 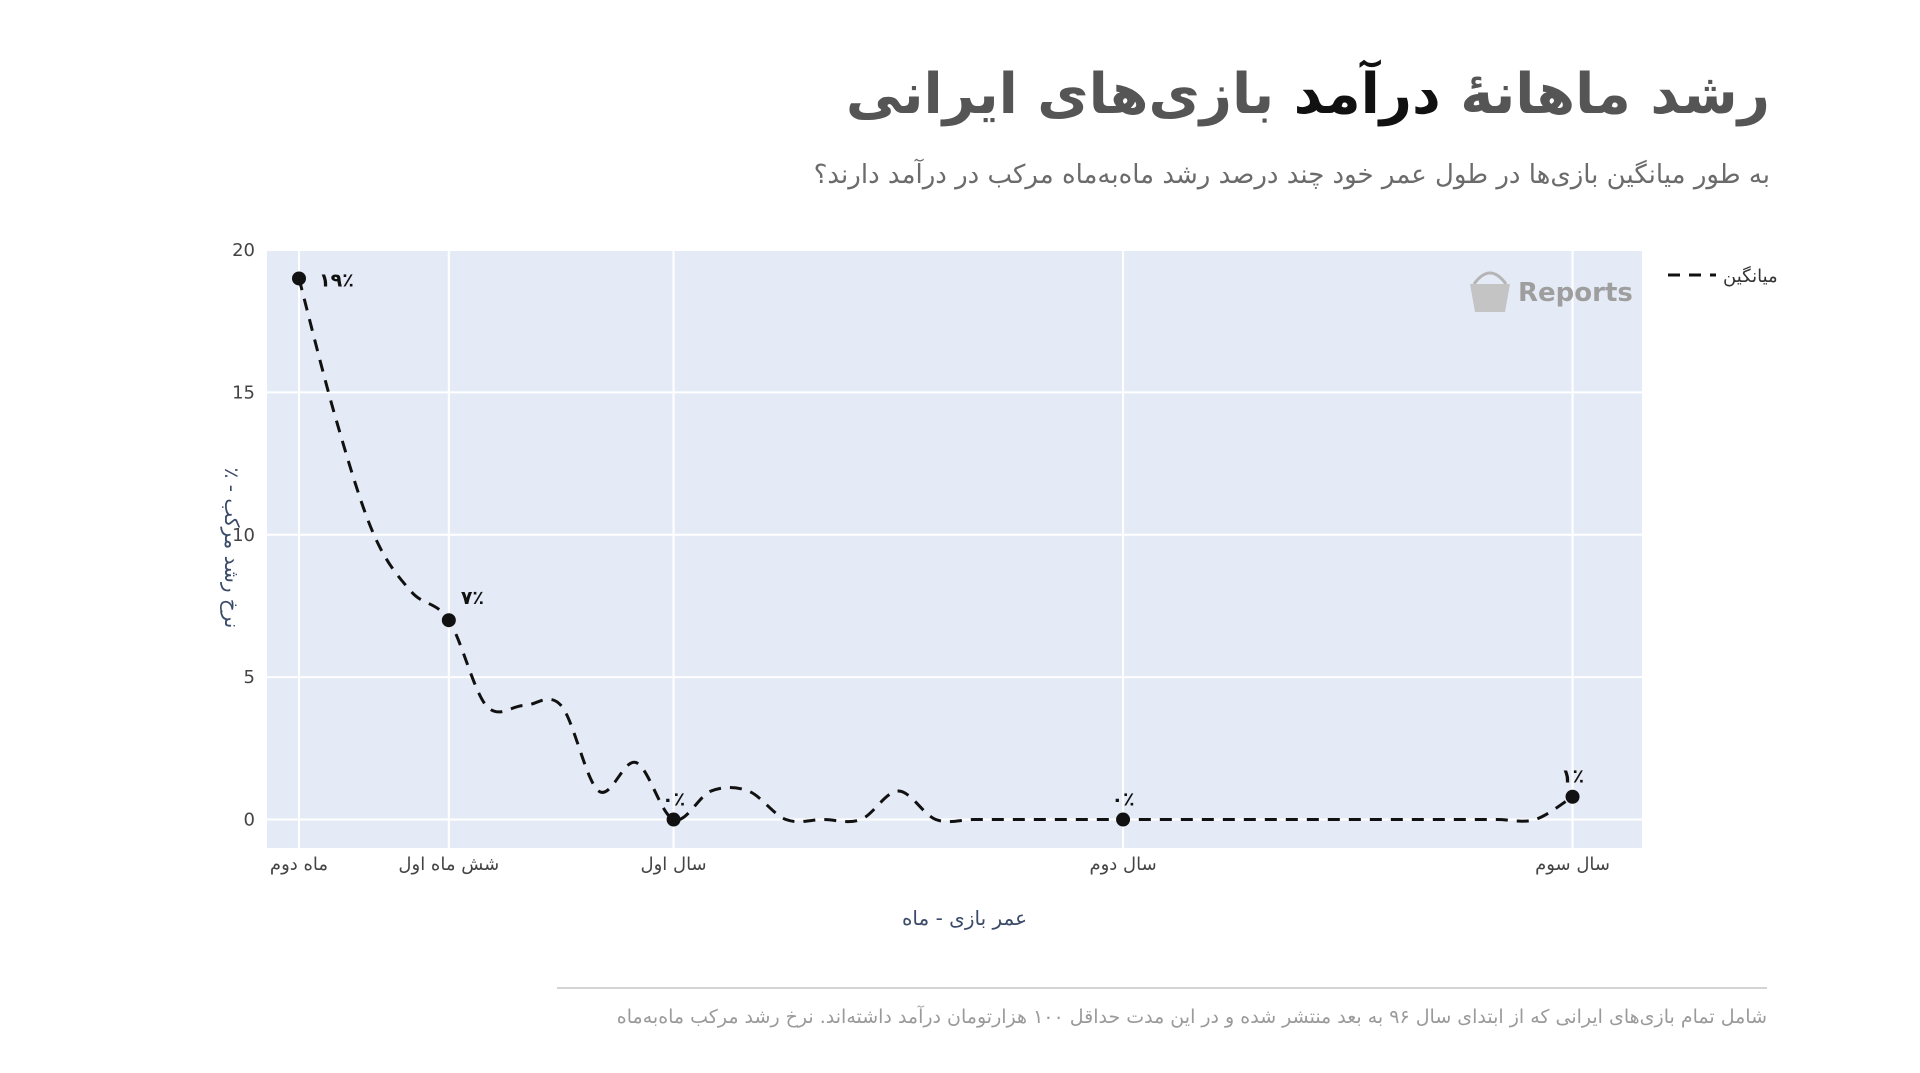 What do you see at coordinates (243, 535) in the screenshot?
I see `y-tick-label: 10` at bounding box center [243, 535].